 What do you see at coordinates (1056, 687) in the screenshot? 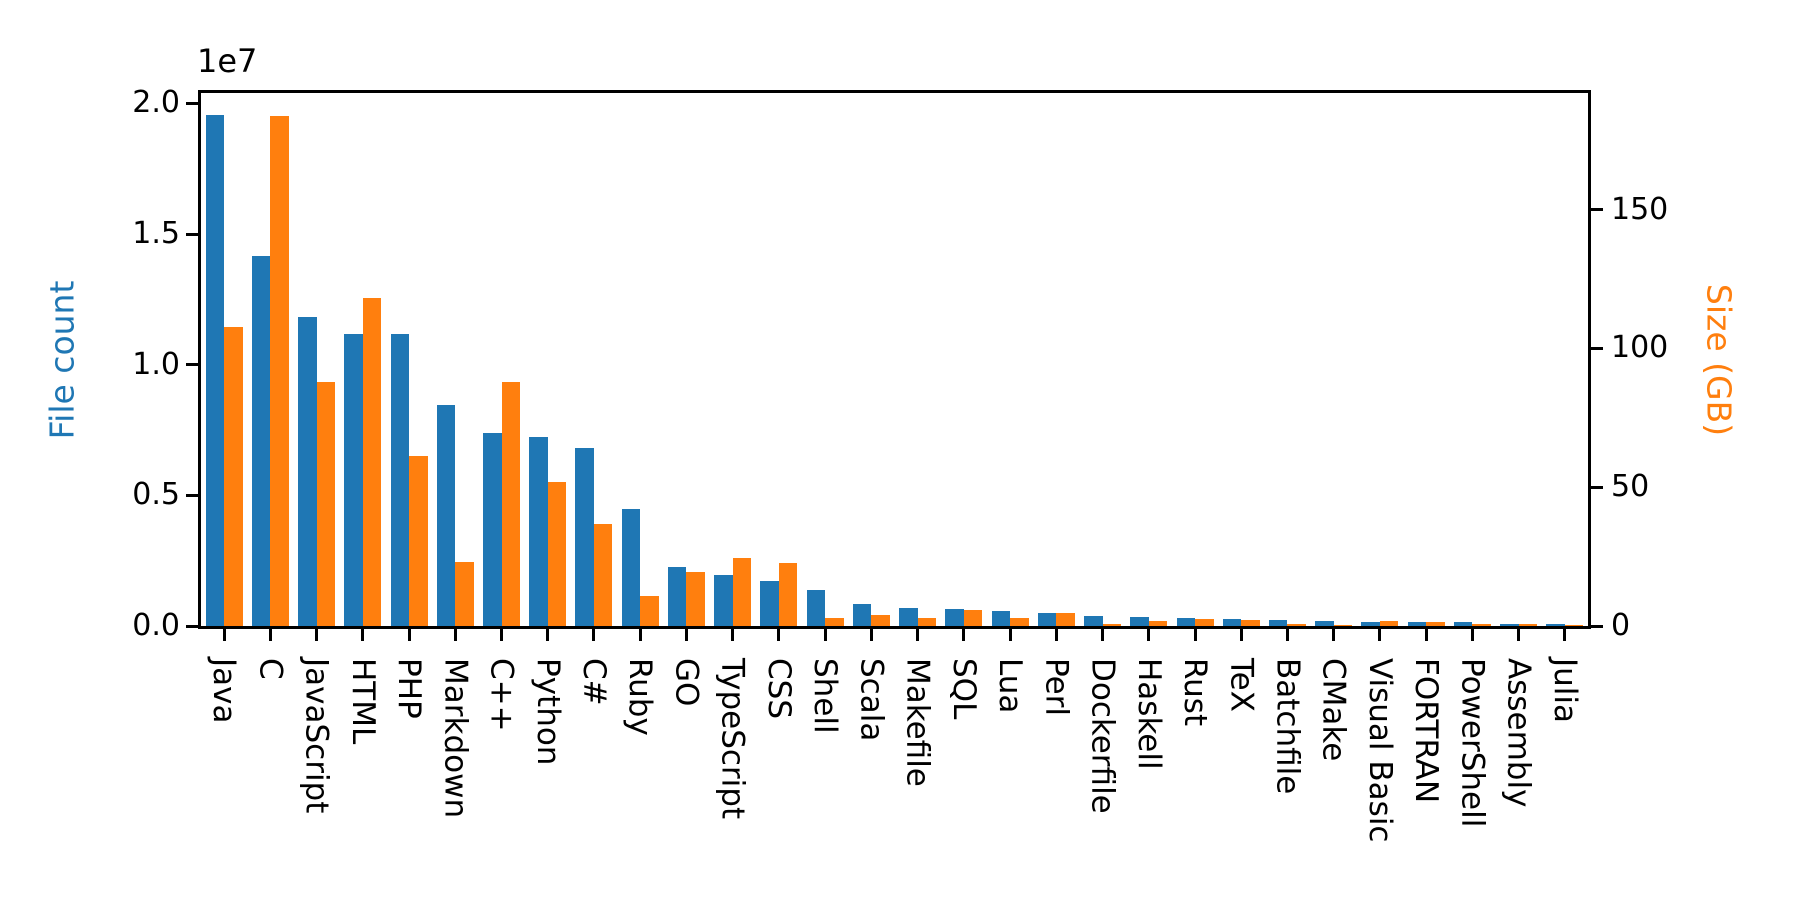
I see `x-category-label: Perl` at bounding box center [1056, 687].